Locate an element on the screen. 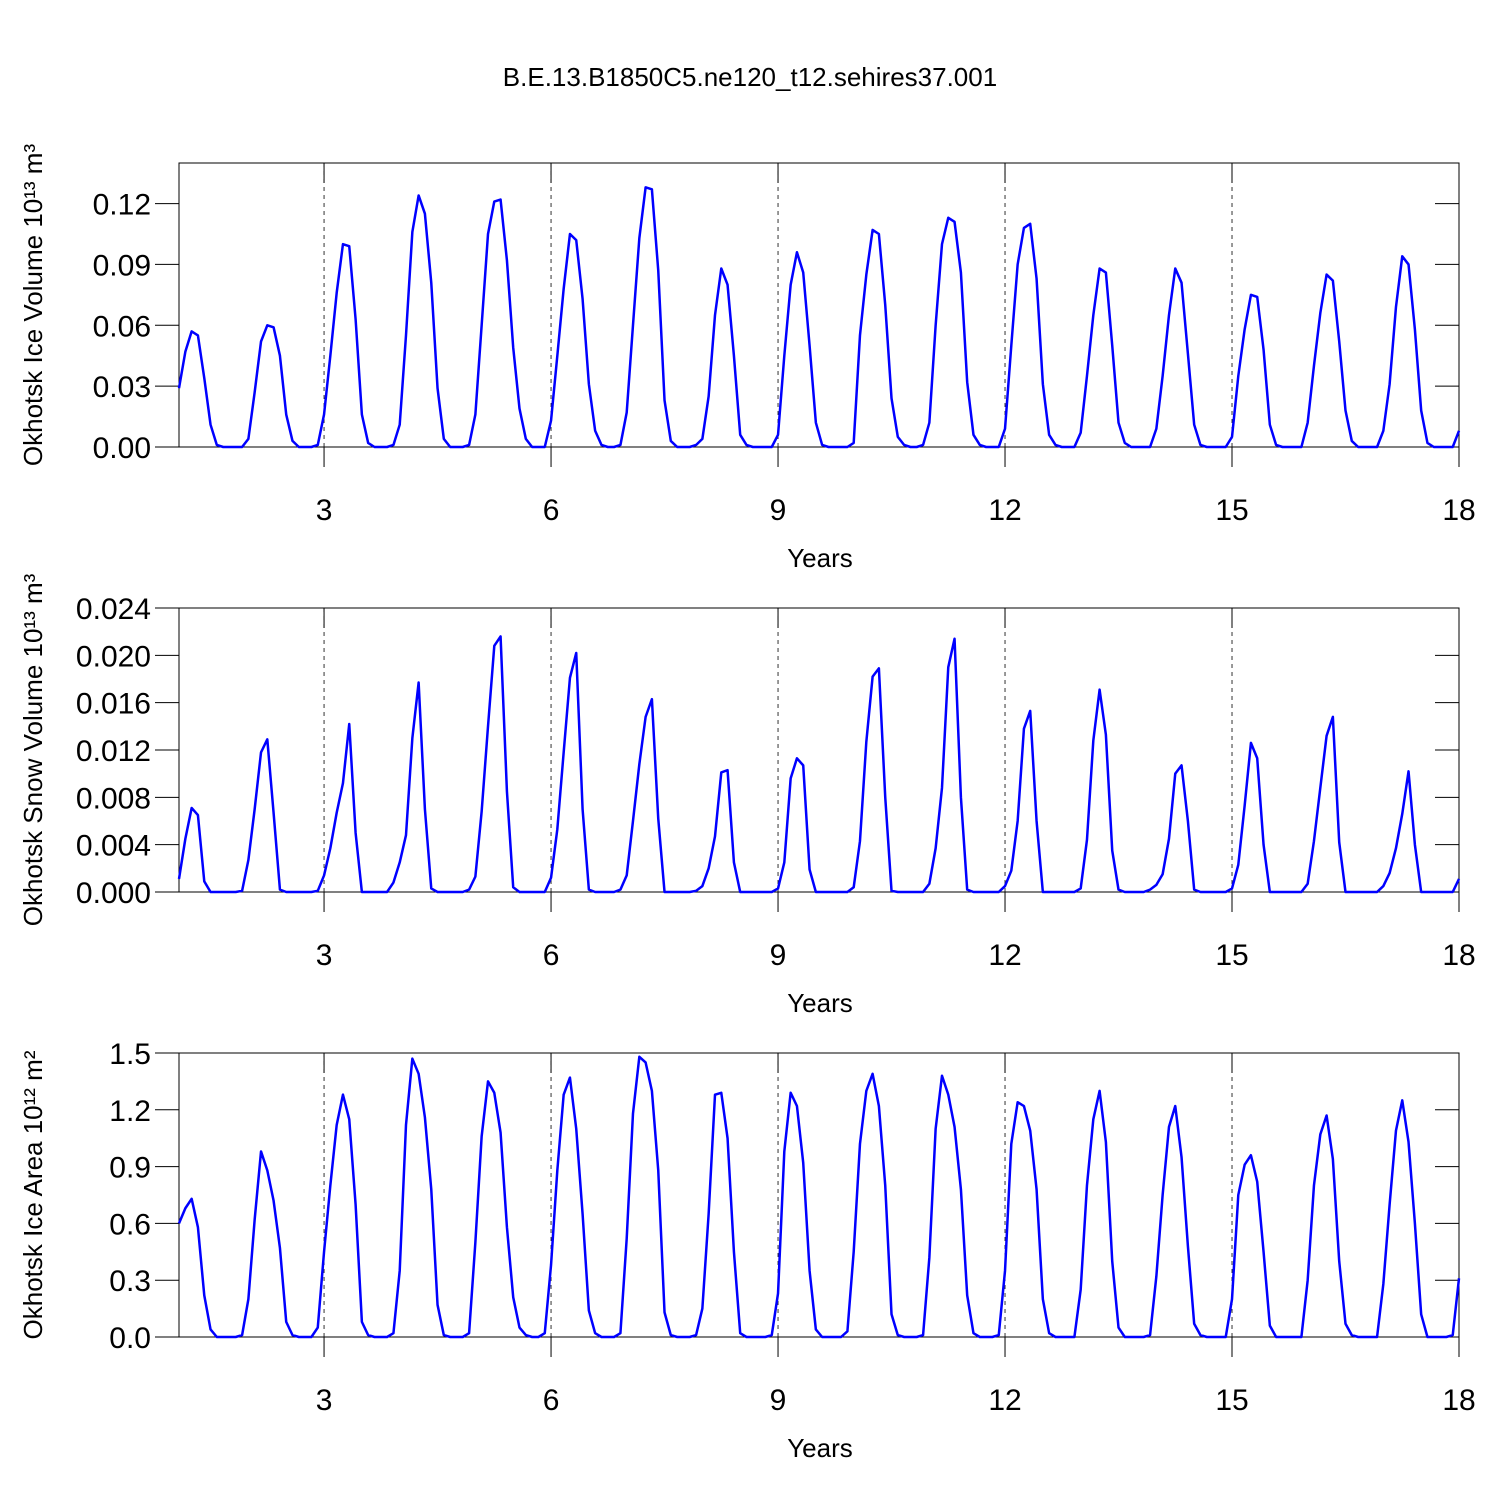 This screenshot has height=1505, width=1500. y-tick-label: 0.024 is located at coordinates (113, 609).